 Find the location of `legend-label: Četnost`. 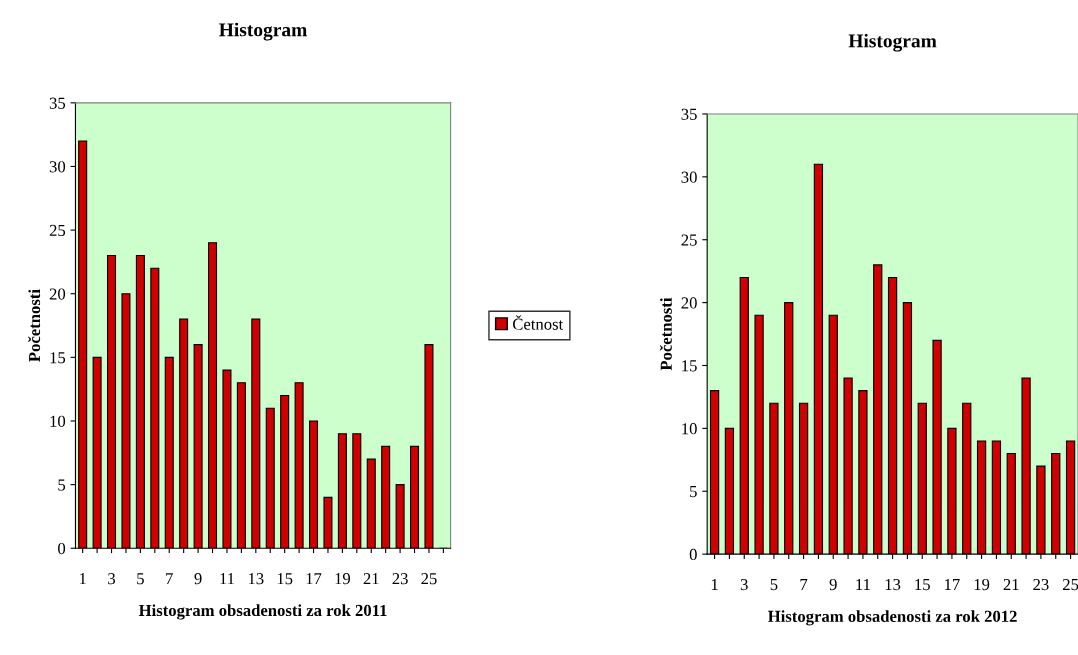

legend-label: Četnost is located at coordinates (538, 322).